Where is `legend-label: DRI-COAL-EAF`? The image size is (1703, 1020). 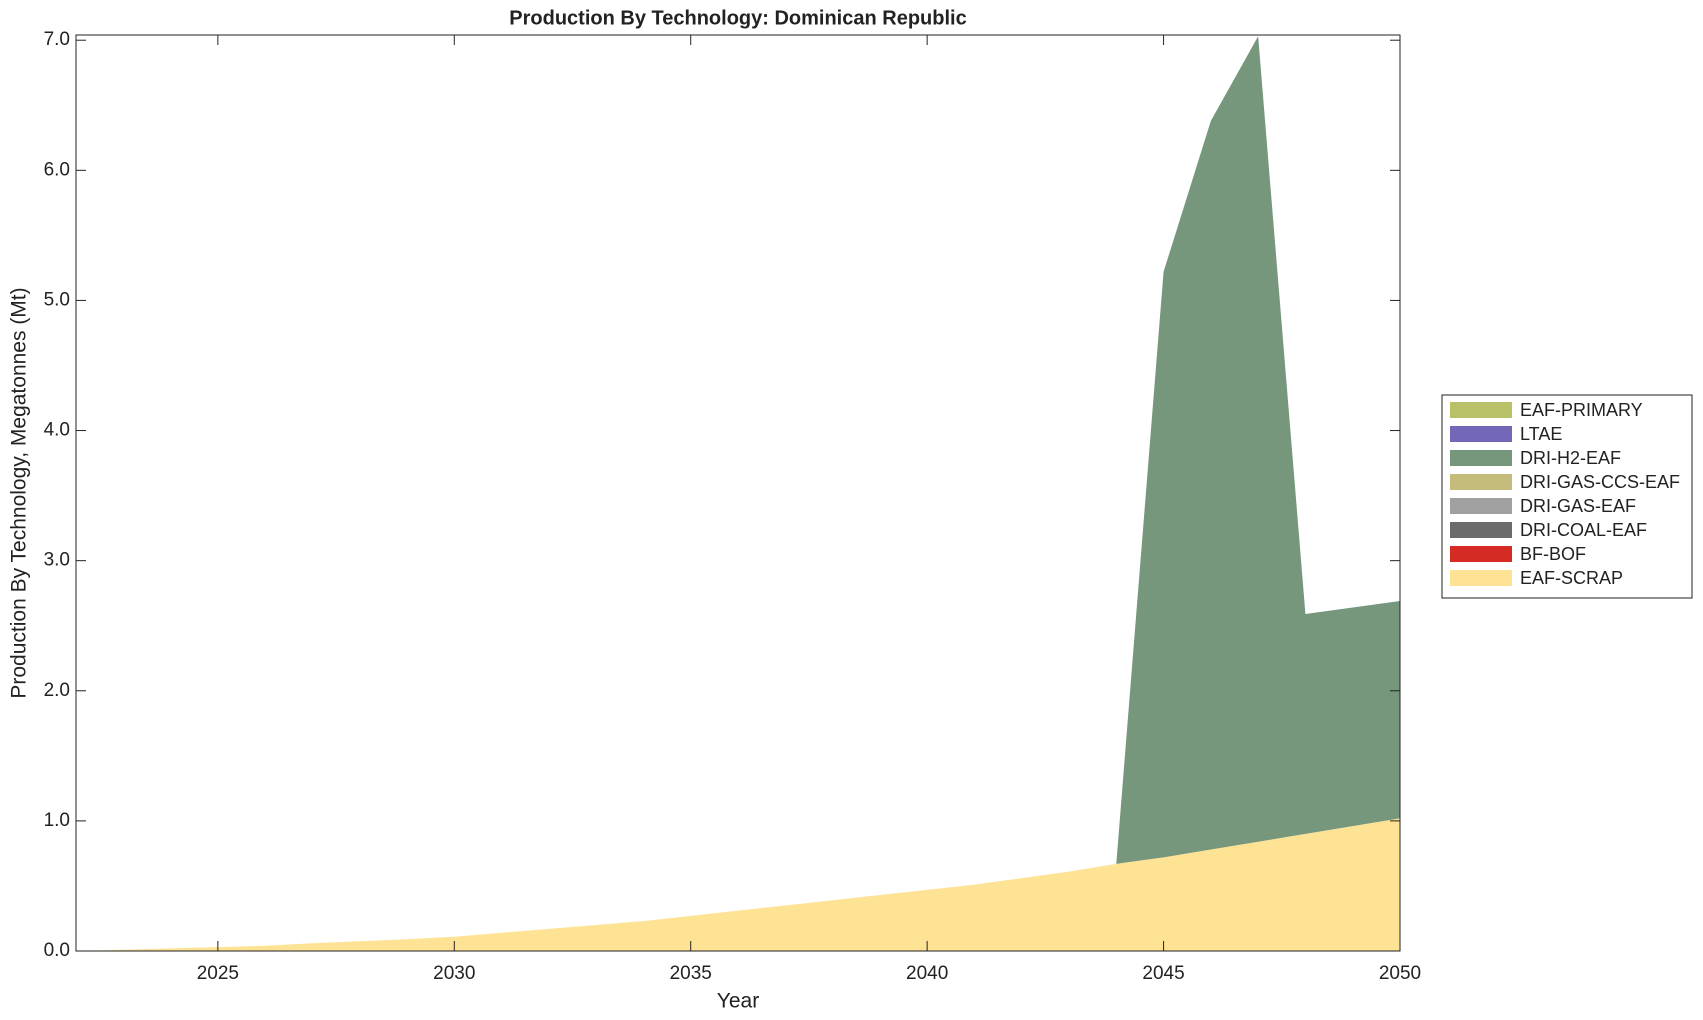
legend-label: DRI-COAL-EAF is located at coordinates (1583, 530).